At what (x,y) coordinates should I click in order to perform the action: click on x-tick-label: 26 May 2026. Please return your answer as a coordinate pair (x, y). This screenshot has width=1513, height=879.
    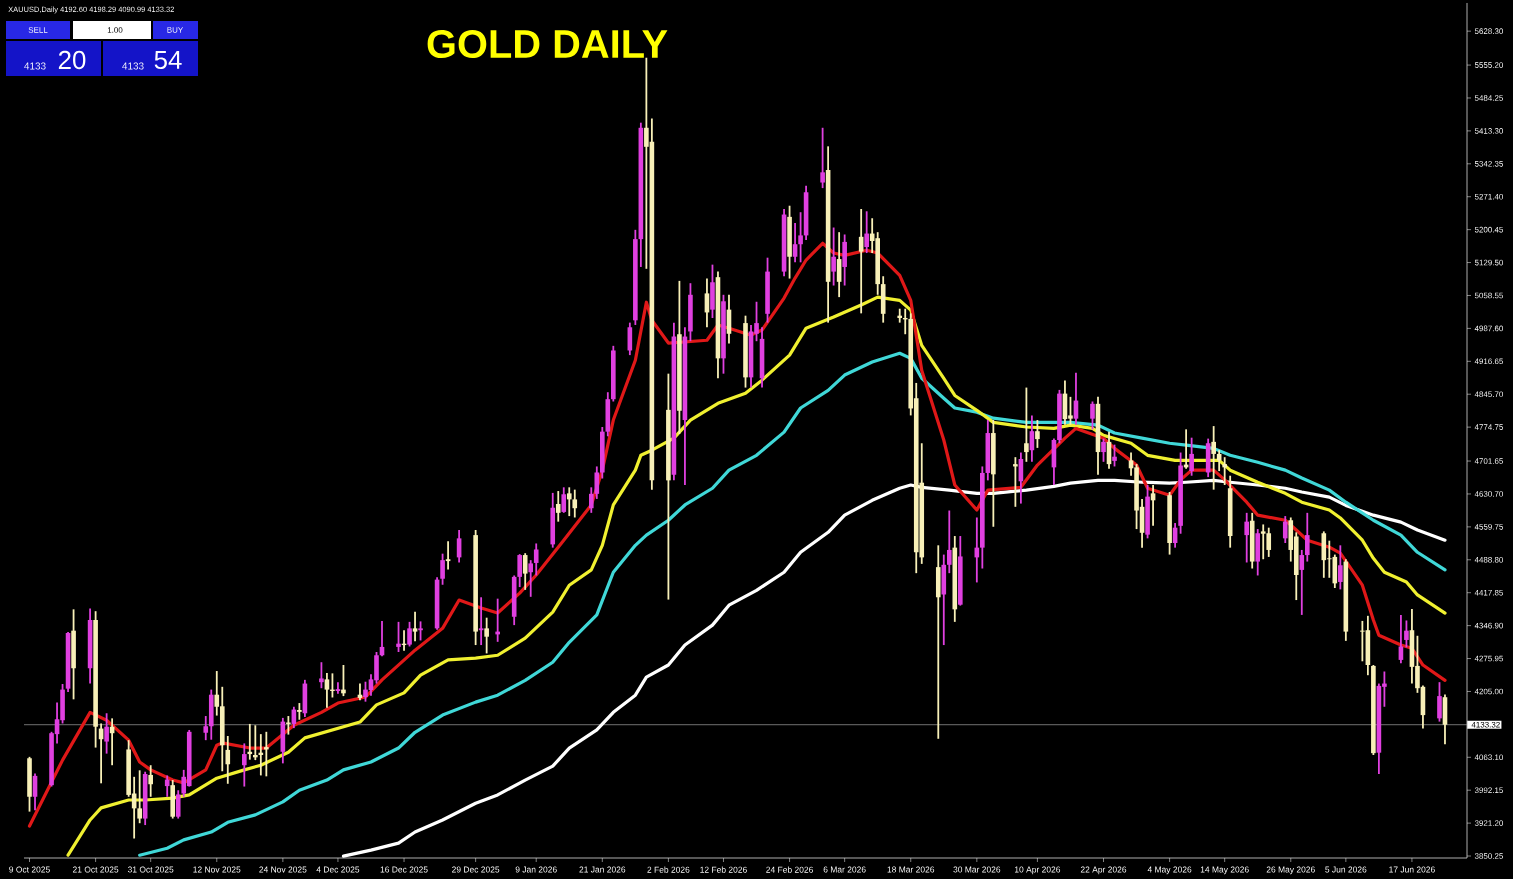
    Looking at the image, I should click on (1290, 870).